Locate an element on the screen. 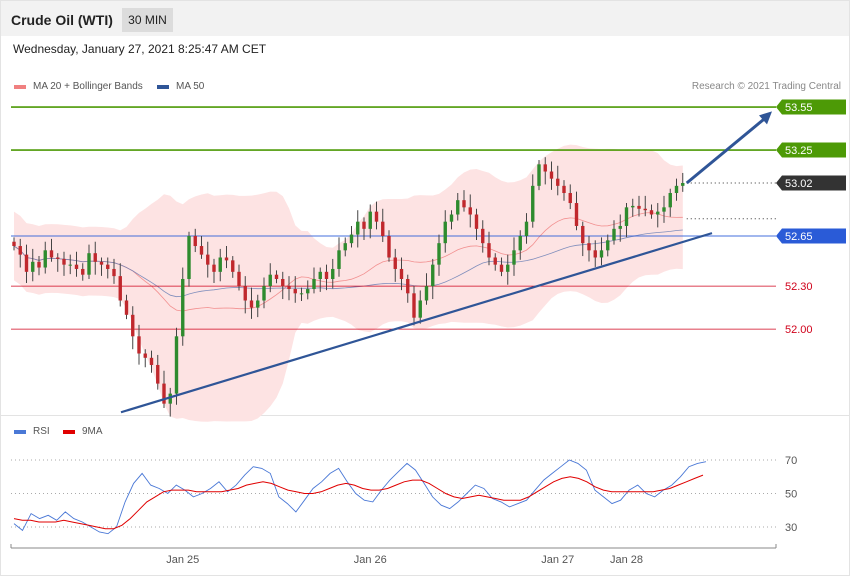  top-bar: Crude Oil (WTI) 30 MIN is located at coordinates (425, 18).